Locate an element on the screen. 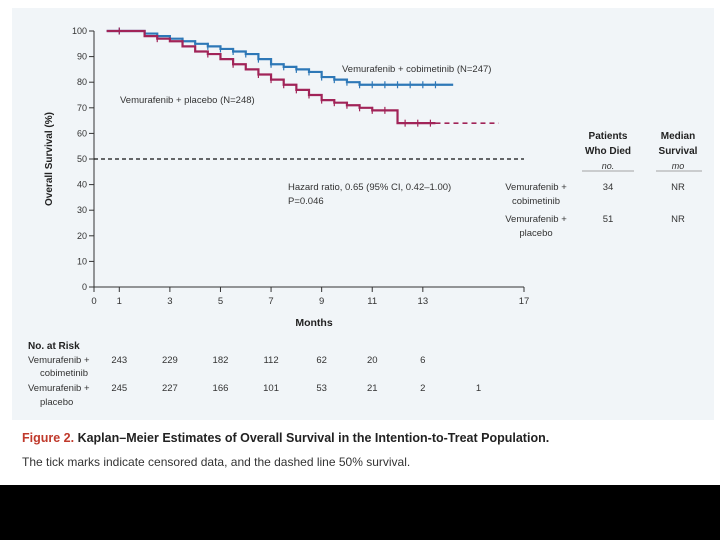  risk-value: 182 is located at coordinates (221, 360).